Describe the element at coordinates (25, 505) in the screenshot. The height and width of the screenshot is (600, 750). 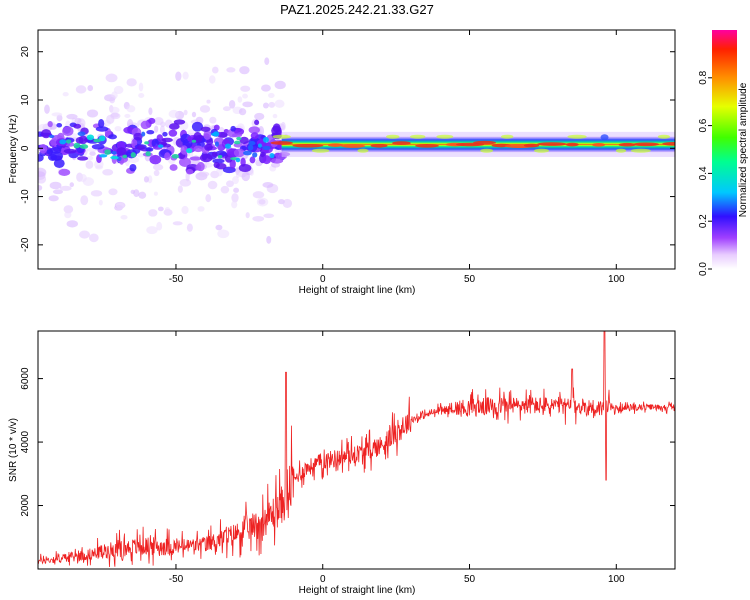
I see `snr-y-tick-label: 2000` at that location.